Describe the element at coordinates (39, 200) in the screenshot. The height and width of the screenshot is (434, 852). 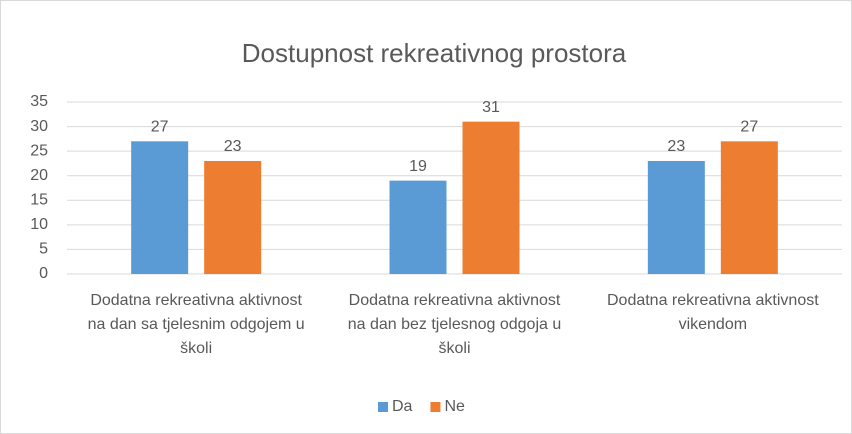
I see `y-tick-label: 15` at that location.